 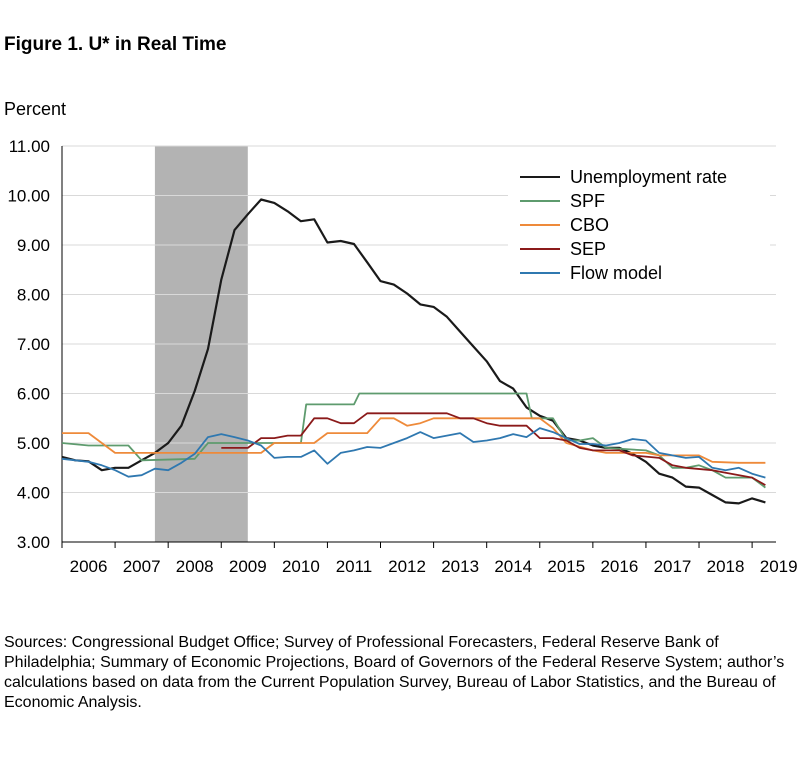 I want to click on x-tick-label: 2012, so click(x=407, y=566).